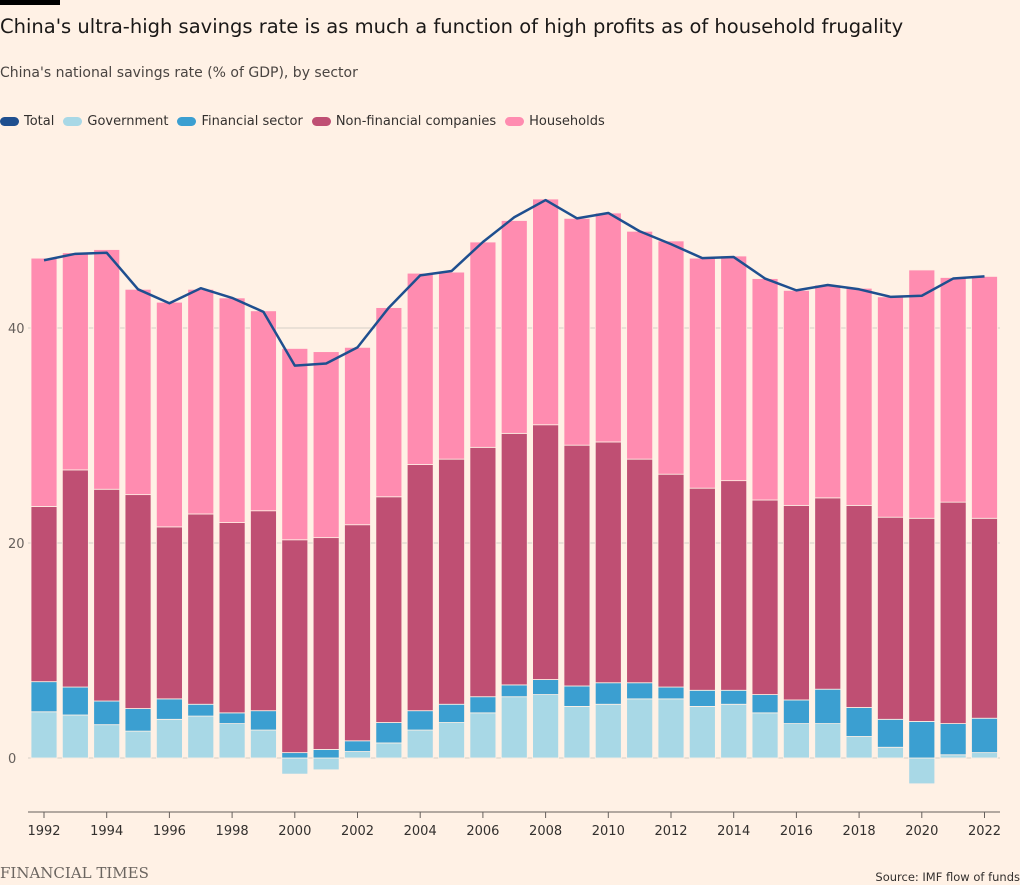 The image size is (1020, 885). I want to click on legend-swatch-government, so click(73, 121).